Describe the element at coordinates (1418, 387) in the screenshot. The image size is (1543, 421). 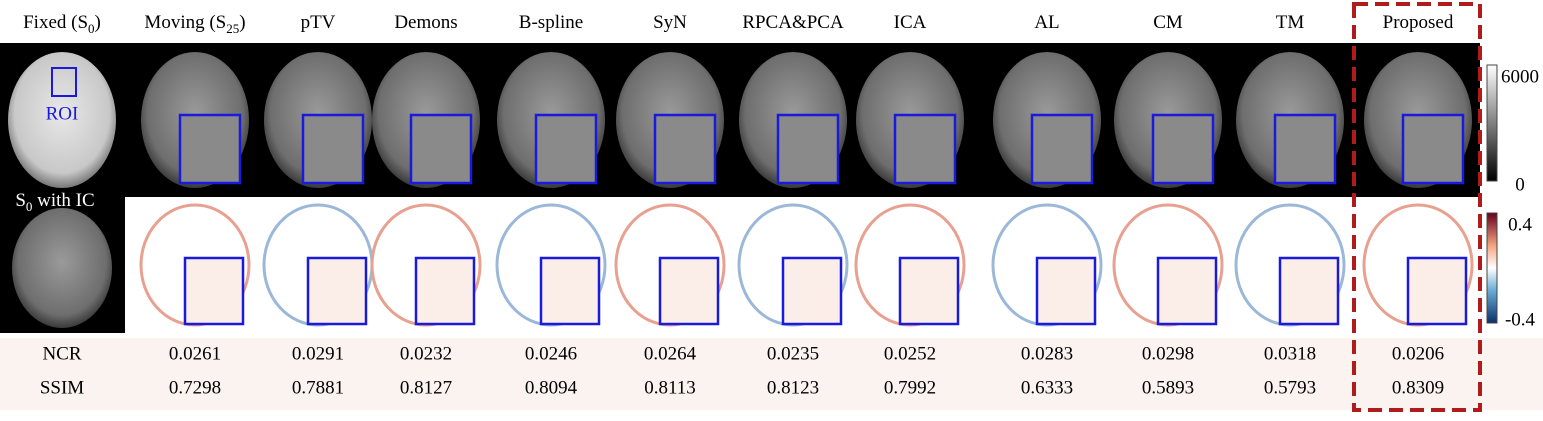
I see `table-cell: 0.8309` at that location.